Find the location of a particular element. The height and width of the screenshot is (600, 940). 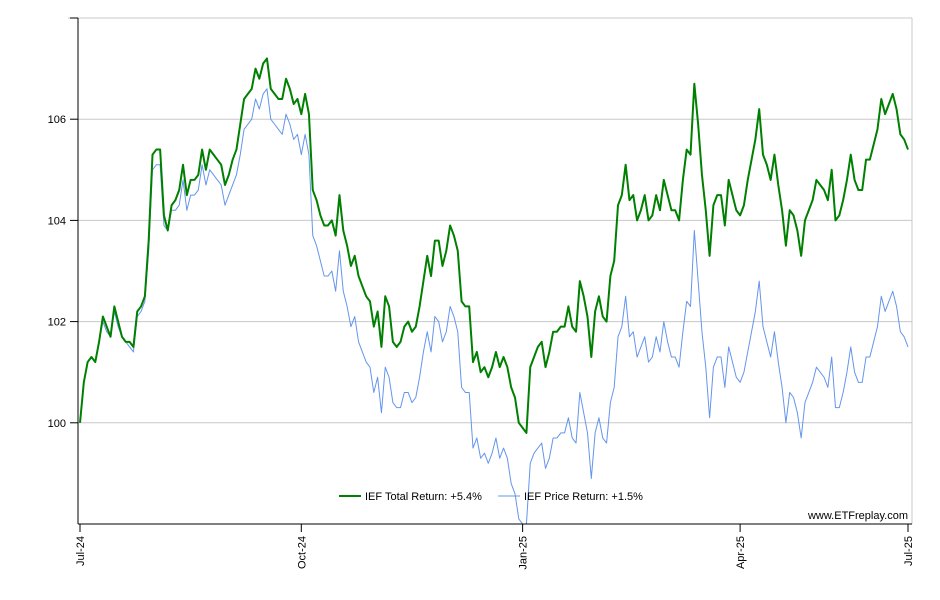

x-tick-label: Jul-25 is located at coordinates (909, 551).